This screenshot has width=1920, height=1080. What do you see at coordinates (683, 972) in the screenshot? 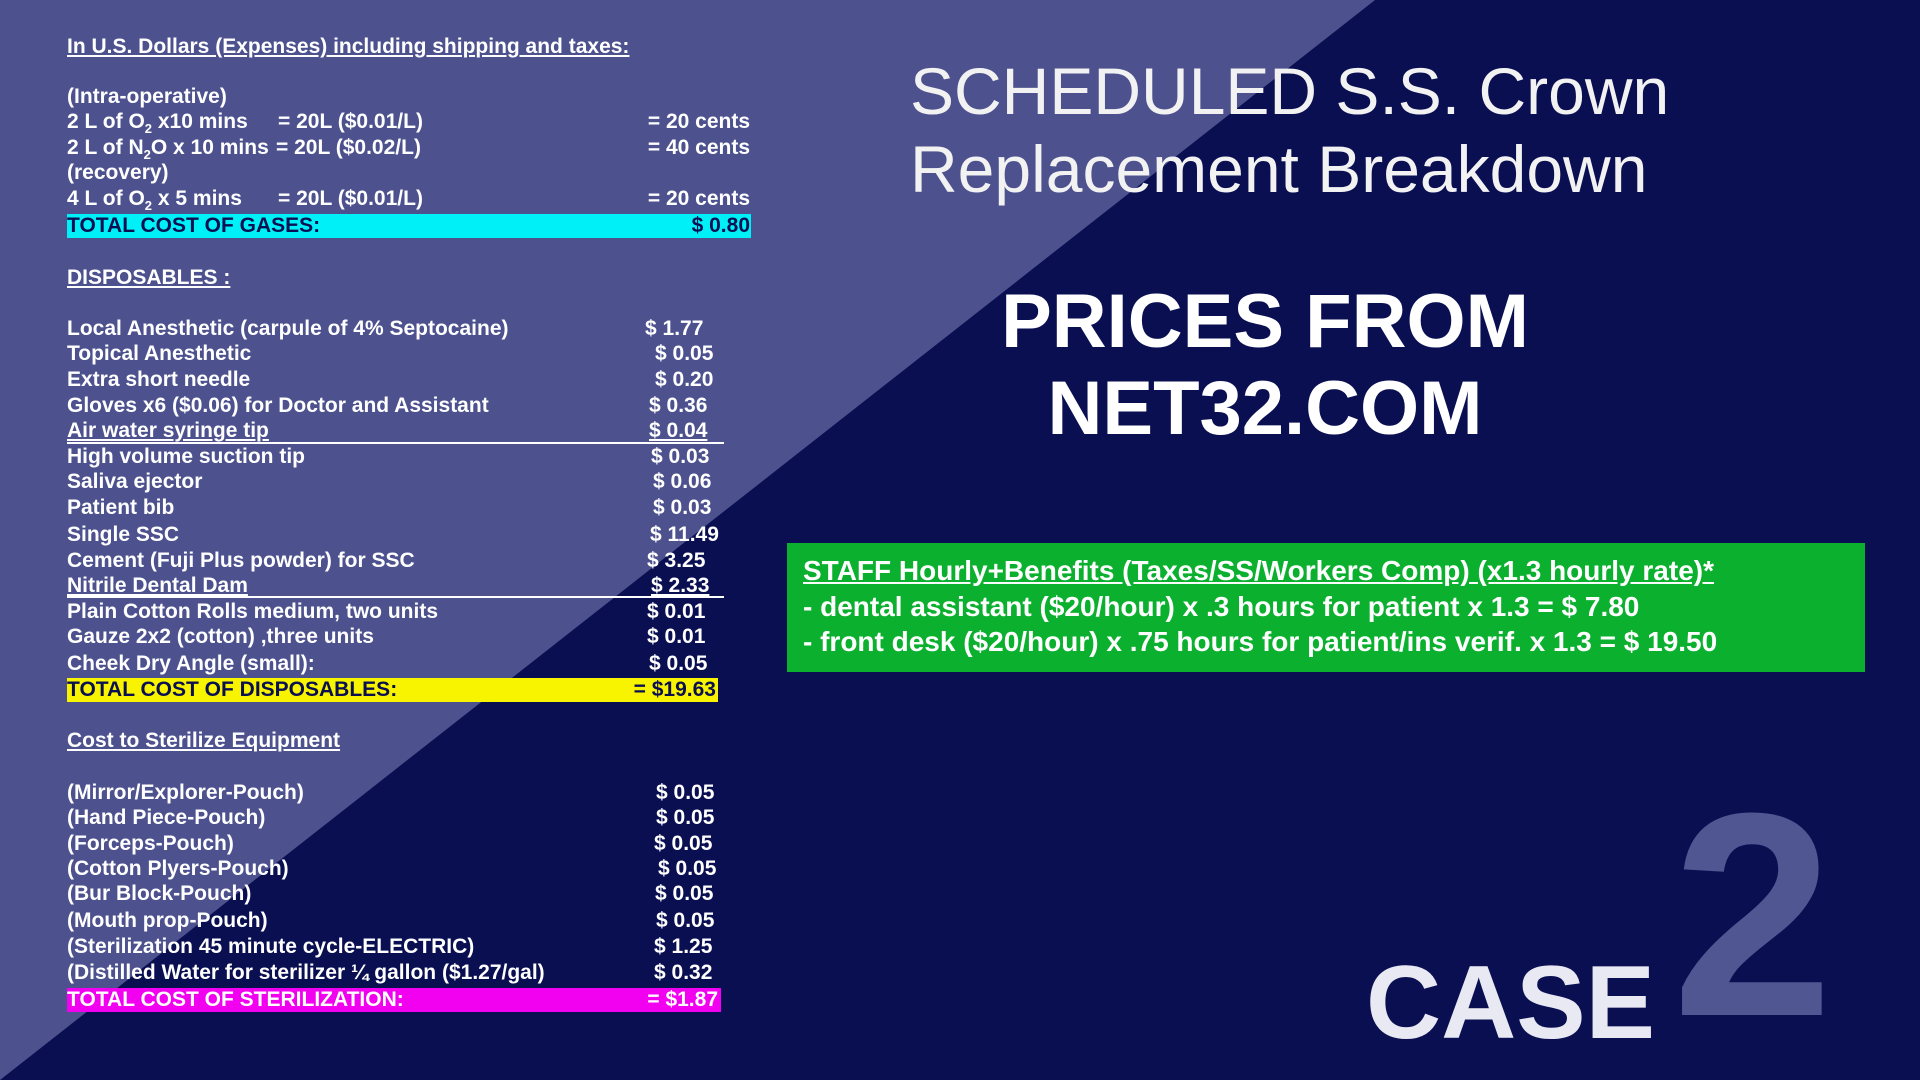
I see `sterilization-value: $ 0.32` at bounding box center [683, 972].